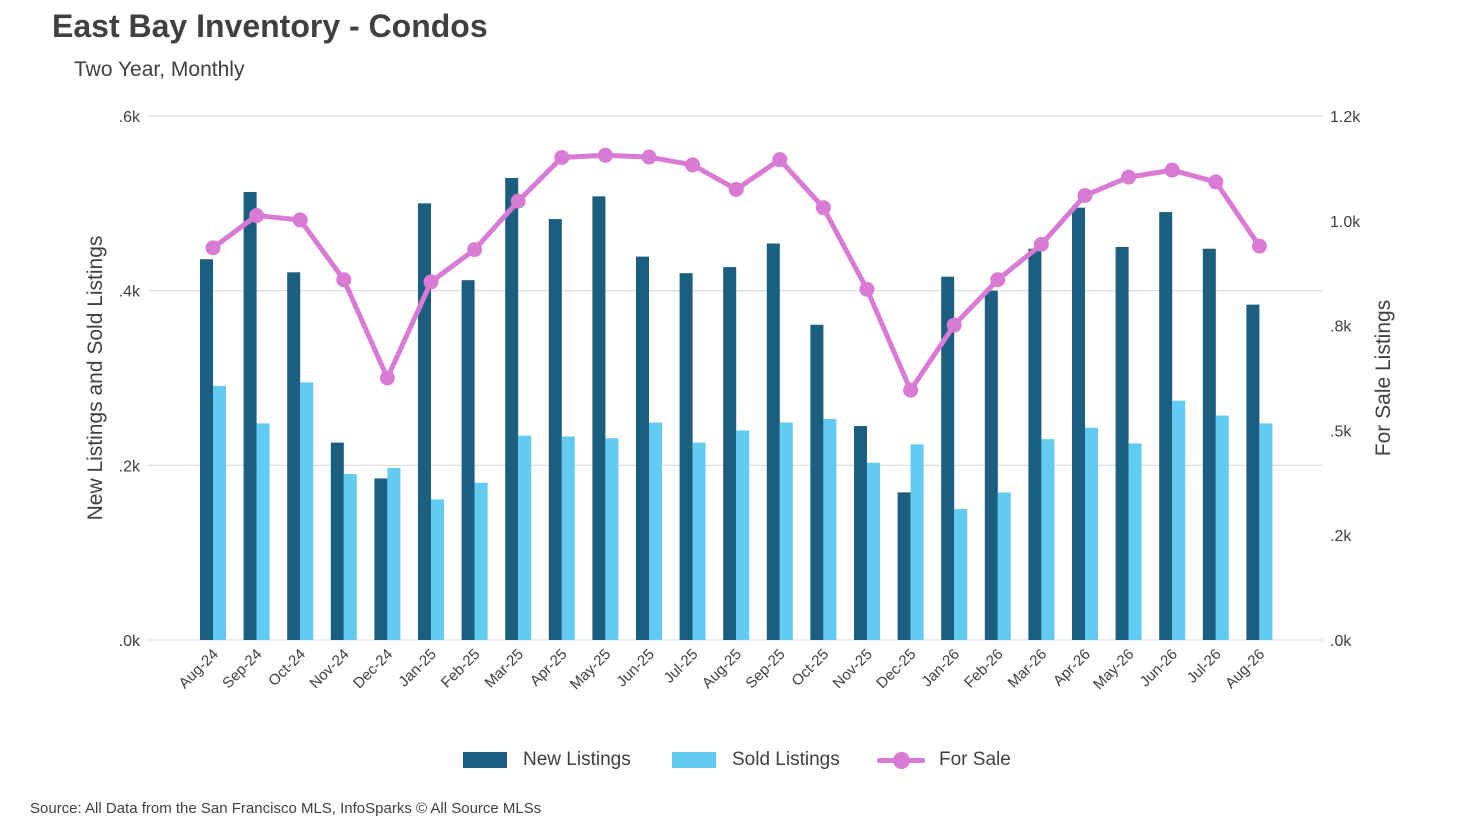 The height and width of the screenshot is (826, 1470). I want to click on left-axis-title: New Listings and Sold Listings, so click(95, 378).